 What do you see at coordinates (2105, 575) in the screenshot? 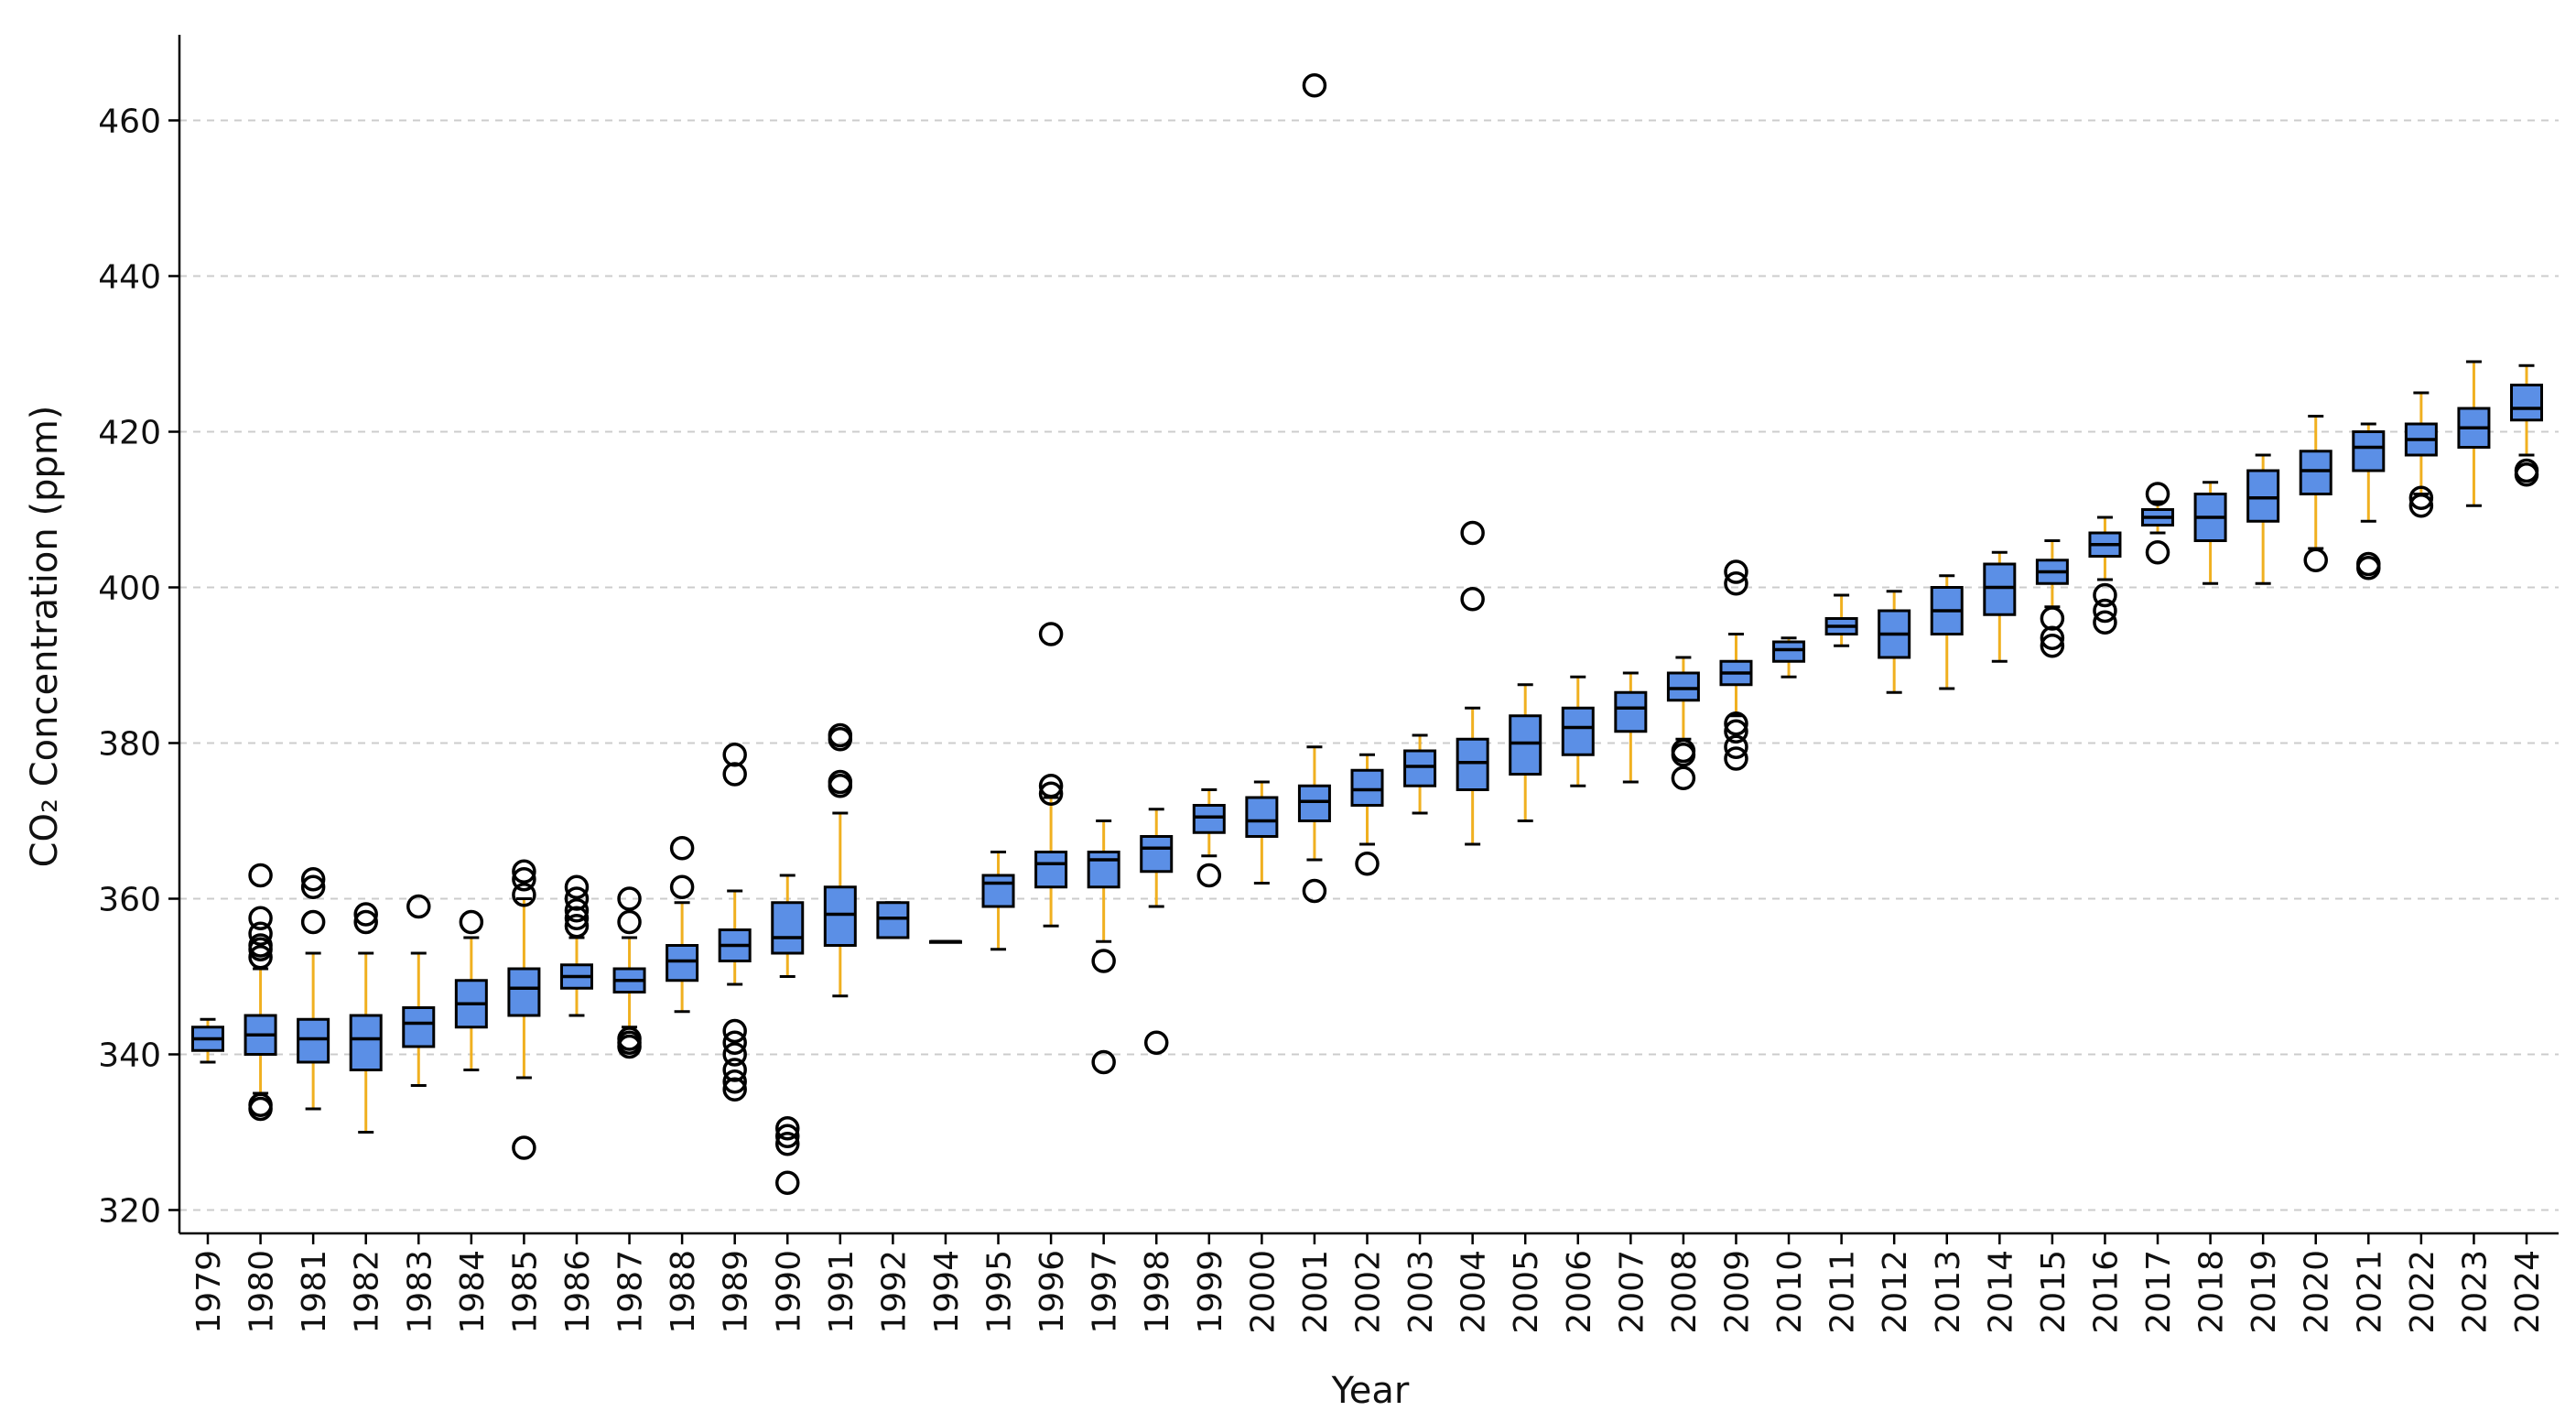
I see `box-group-2016` at bounding box center [2105, 575].